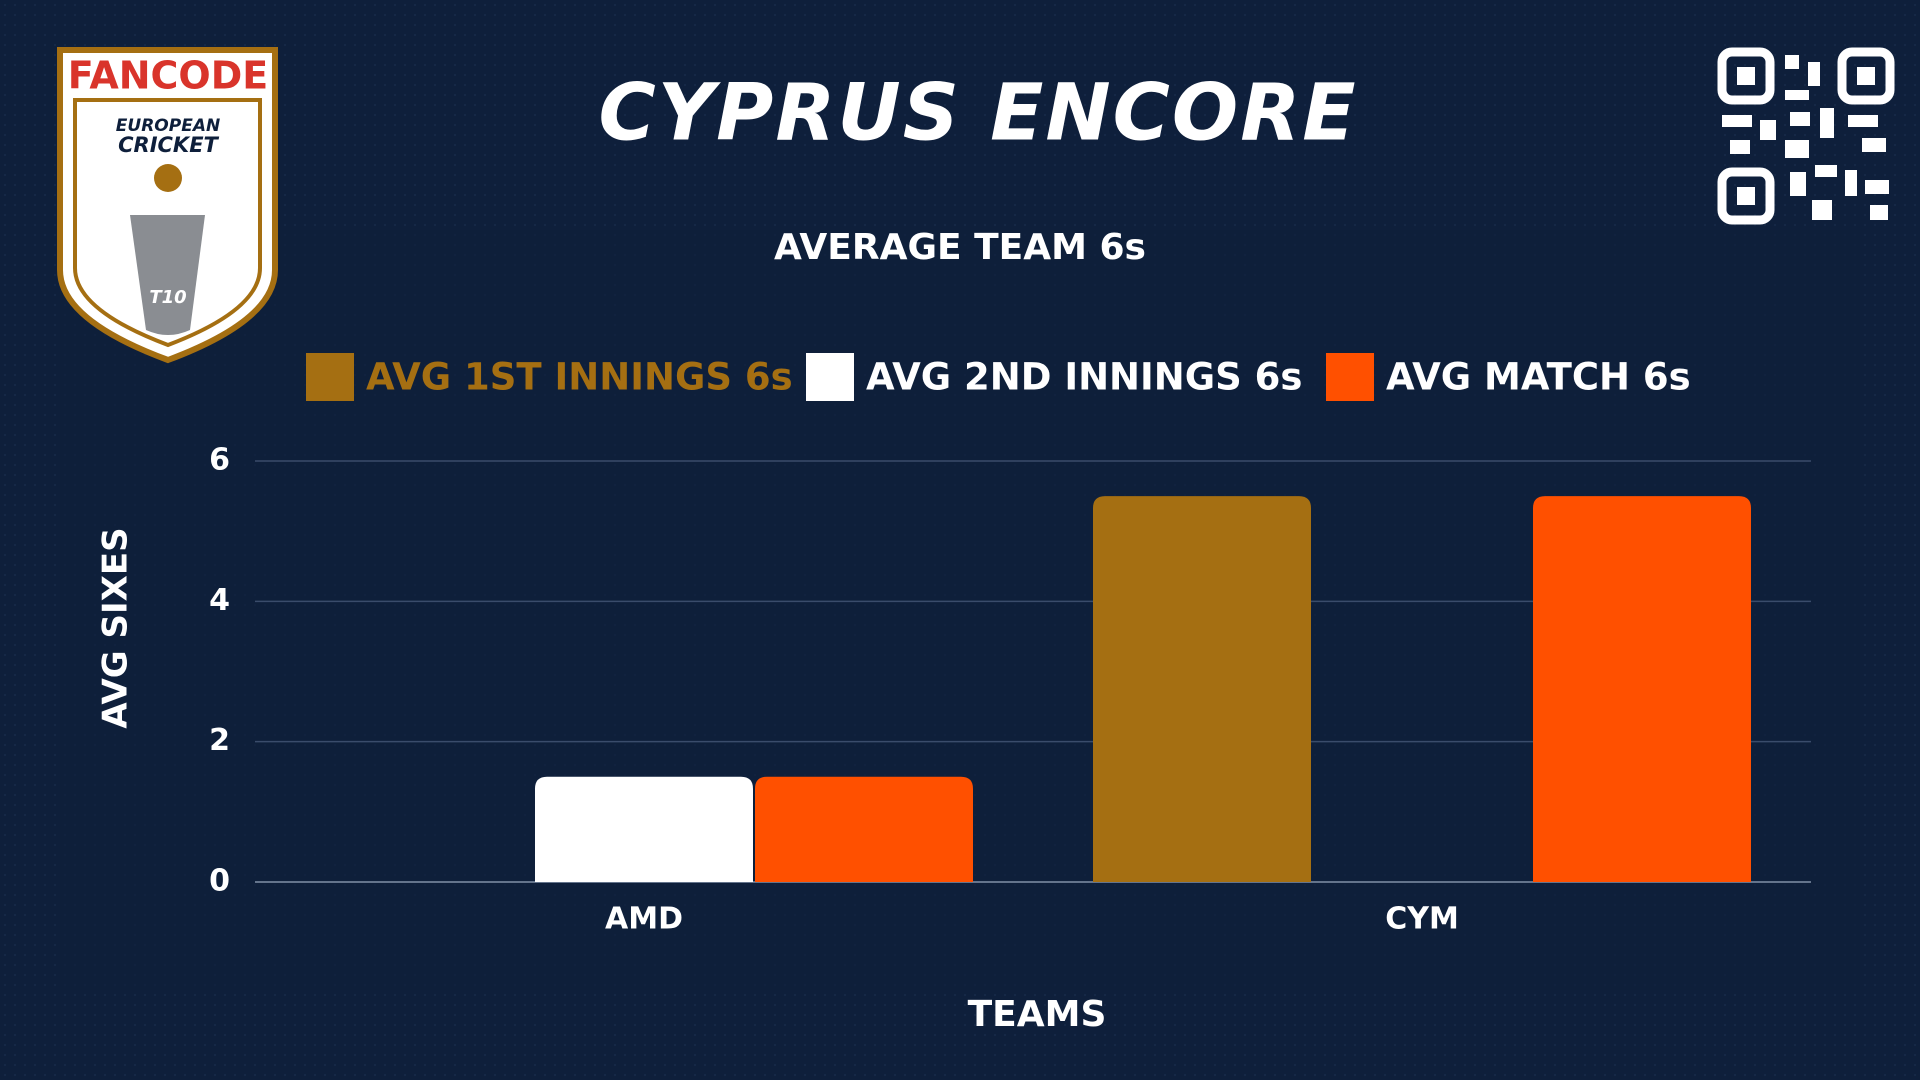 The width and height of the screenshot is (1920, 1080). I want to click on qr-code, so click(1806, 136).